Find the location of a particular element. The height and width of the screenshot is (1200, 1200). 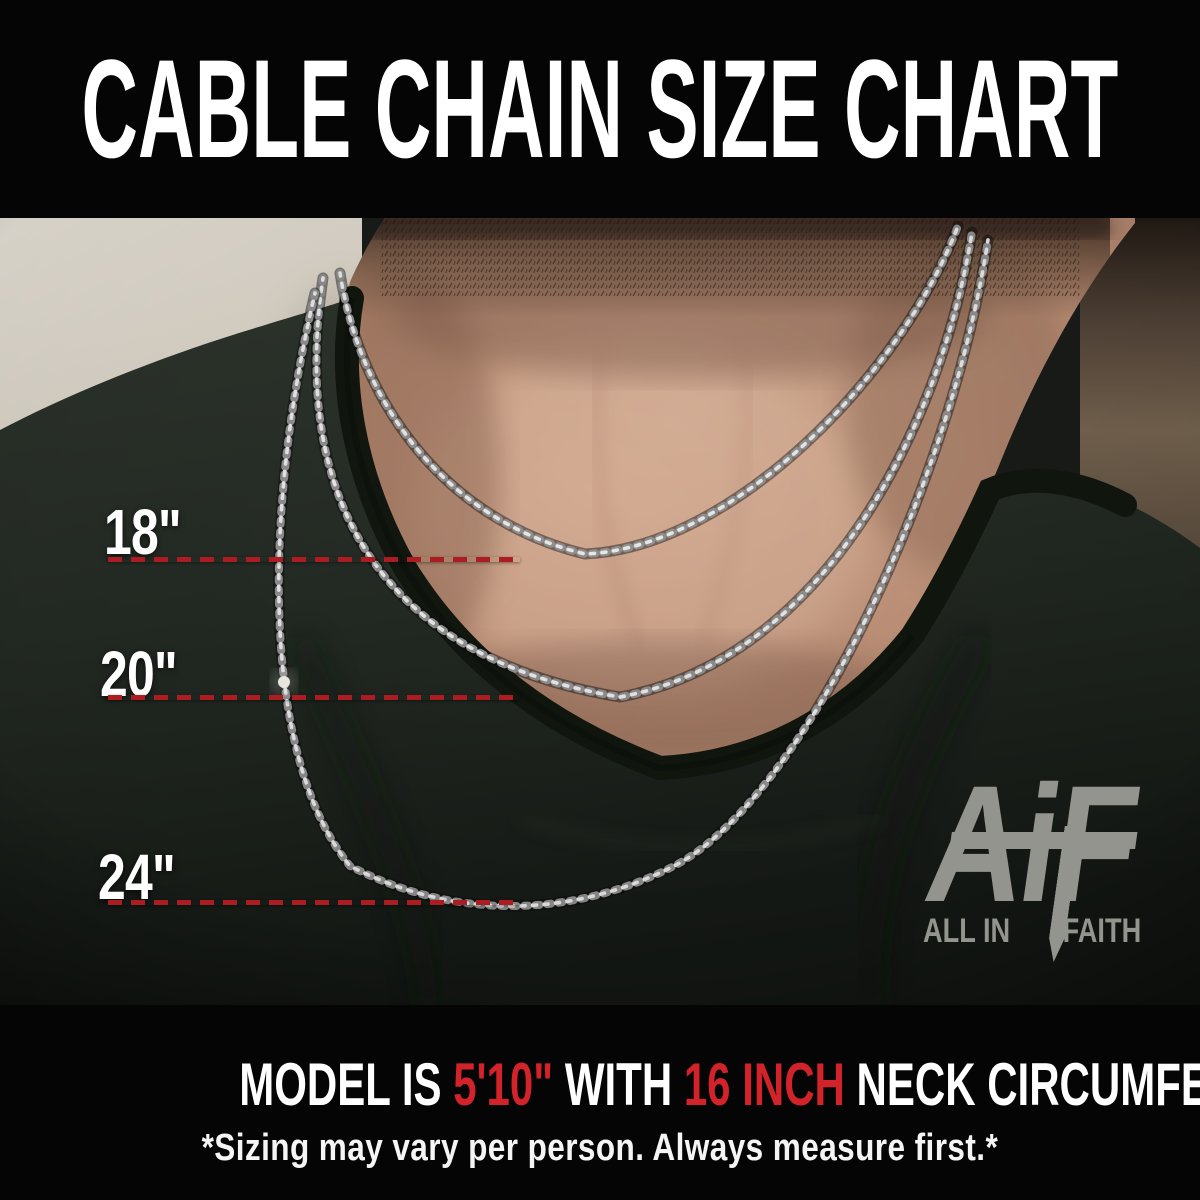

model-info-part: MODEL IS is located at coordinates (346, 1084).